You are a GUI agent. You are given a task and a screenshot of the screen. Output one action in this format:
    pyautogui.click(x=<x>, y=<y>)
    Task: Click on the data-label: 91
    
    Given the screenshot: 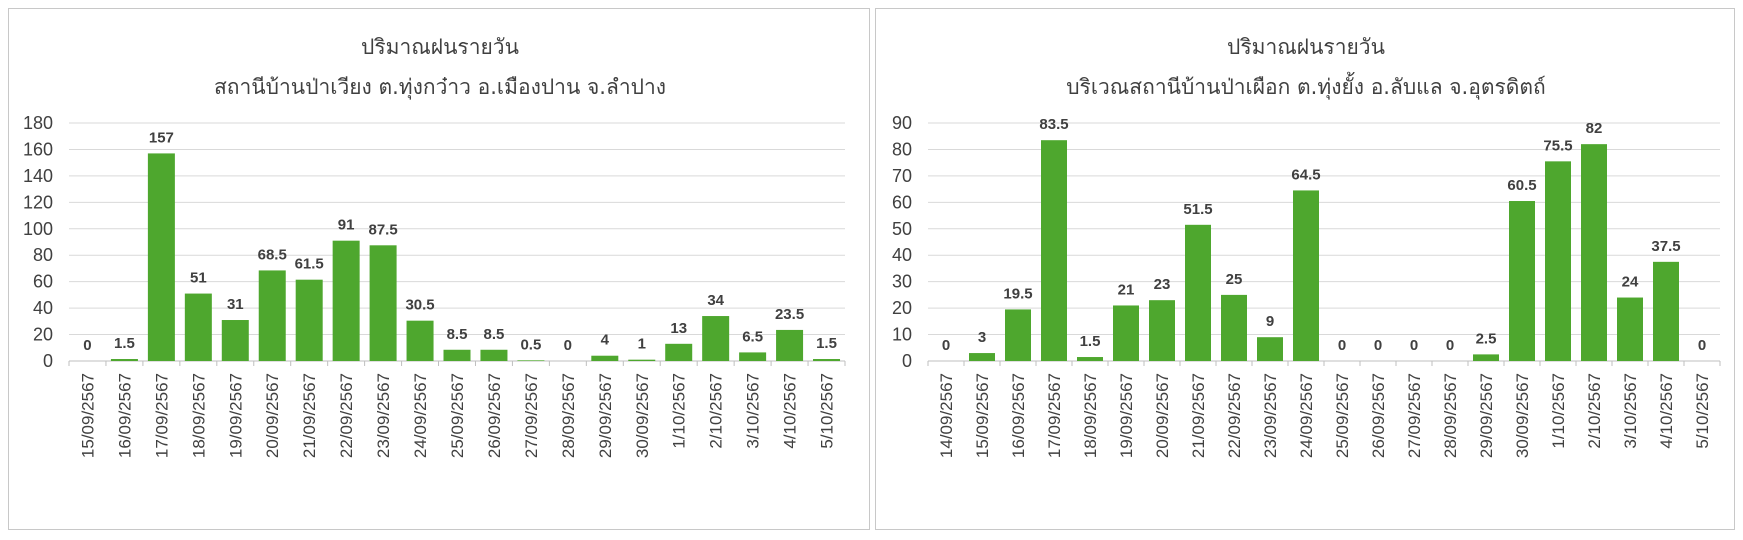 What is the action you would take?
    pyautogui.click(x=346, y=225)
    